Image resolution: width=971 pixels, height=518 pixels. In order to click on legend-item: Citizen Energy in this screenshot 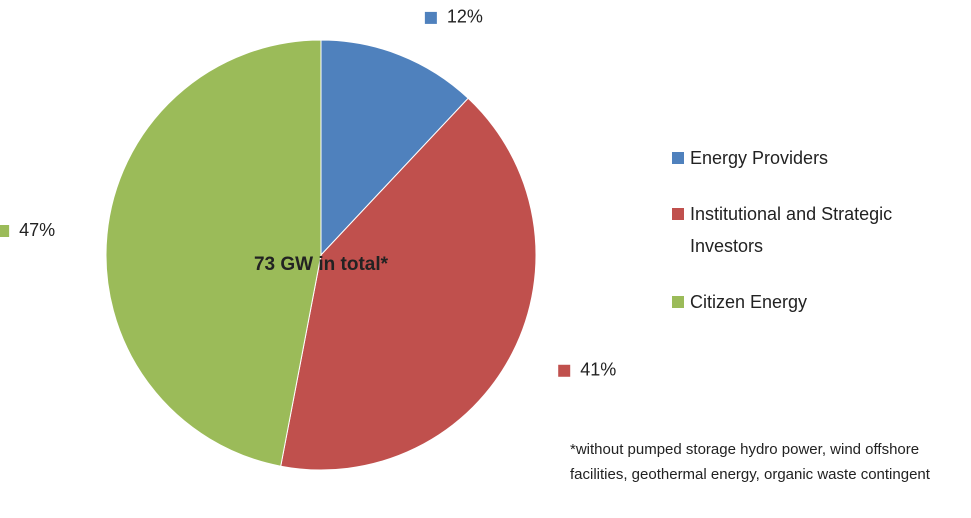, I will do `click(814, 302)`.